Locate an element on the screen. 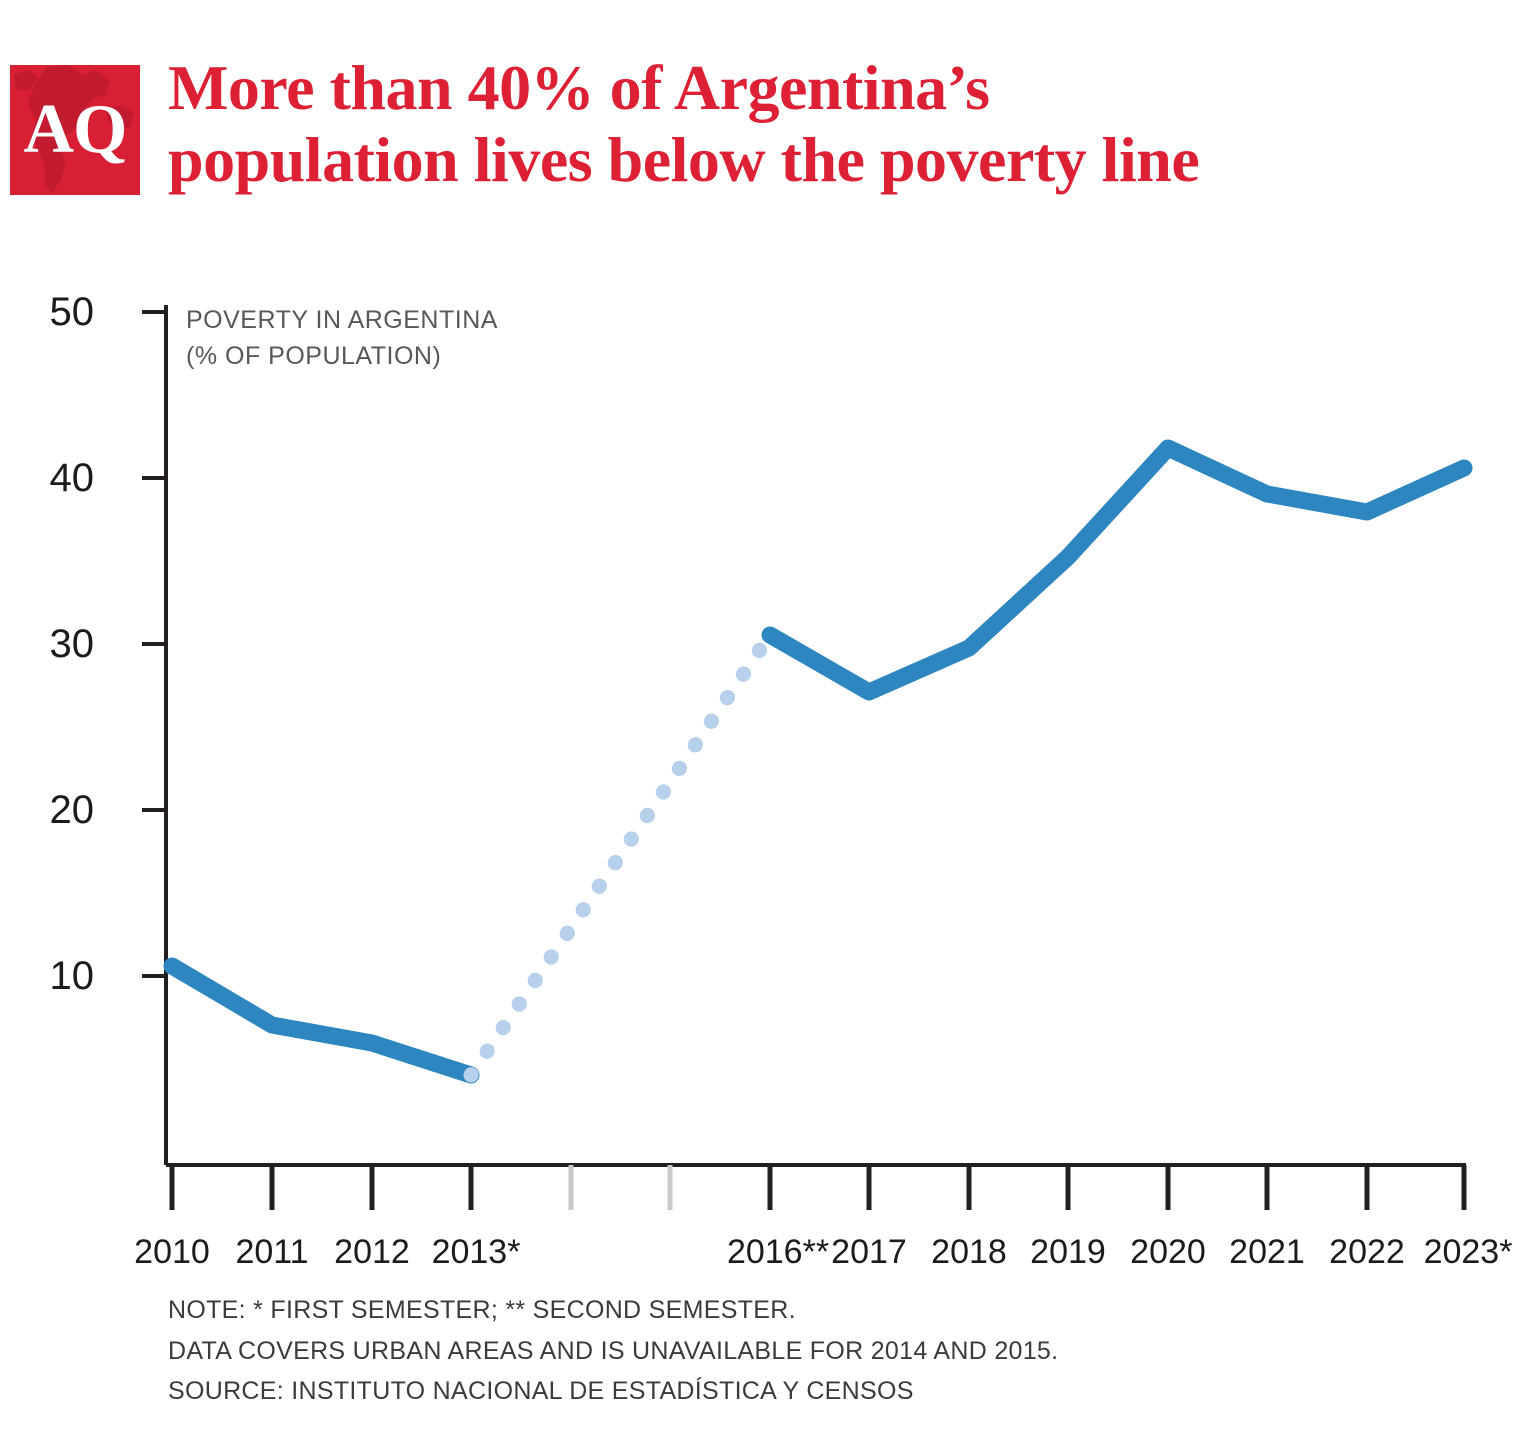  x-tick-label-2022: 2022 is located at coordinates (1367, 1252).